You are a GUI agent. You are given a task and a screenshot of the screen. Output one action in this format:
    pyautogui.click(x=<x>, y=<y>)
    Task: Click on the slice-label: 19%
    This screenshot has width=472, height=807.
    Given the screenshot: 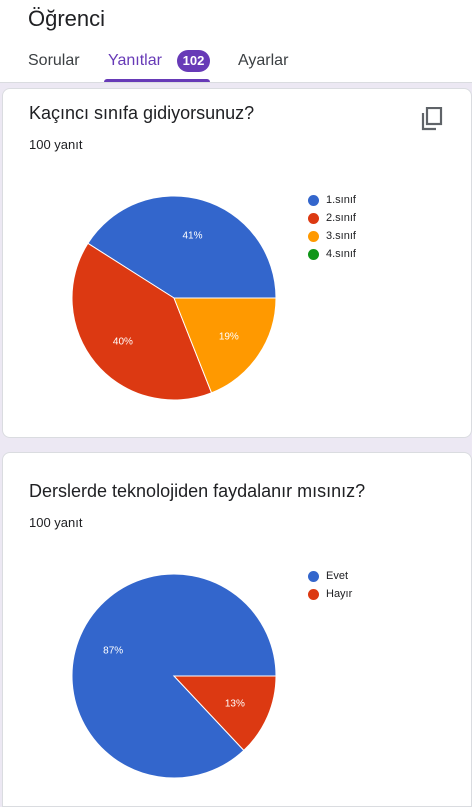 What is the action you would take?
    pyautogui.click(x=229, y=336)
    